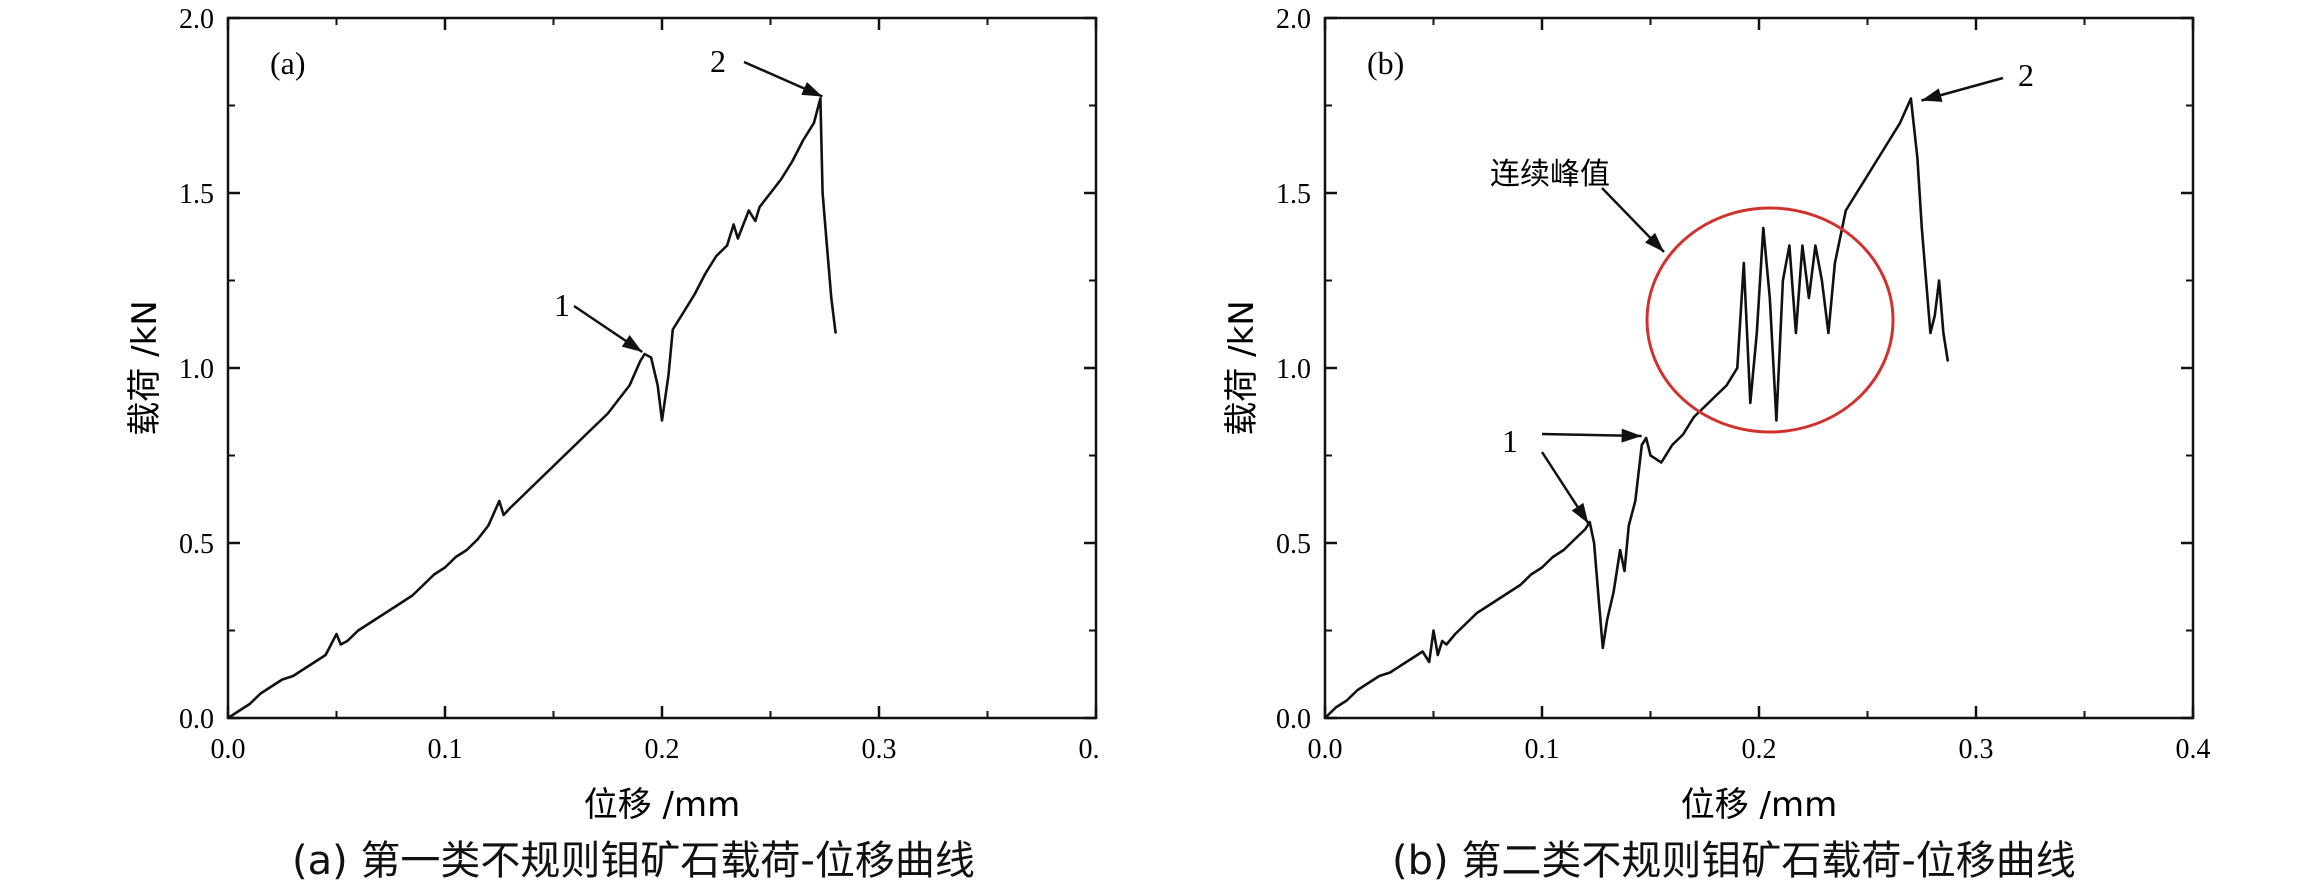 Image resolution: width=2300 pixels, height=886 pixels. Describe the element at coordinates (1631, 435) in the screenshot. I see `annotation-1-arrow-b-head` at that location.